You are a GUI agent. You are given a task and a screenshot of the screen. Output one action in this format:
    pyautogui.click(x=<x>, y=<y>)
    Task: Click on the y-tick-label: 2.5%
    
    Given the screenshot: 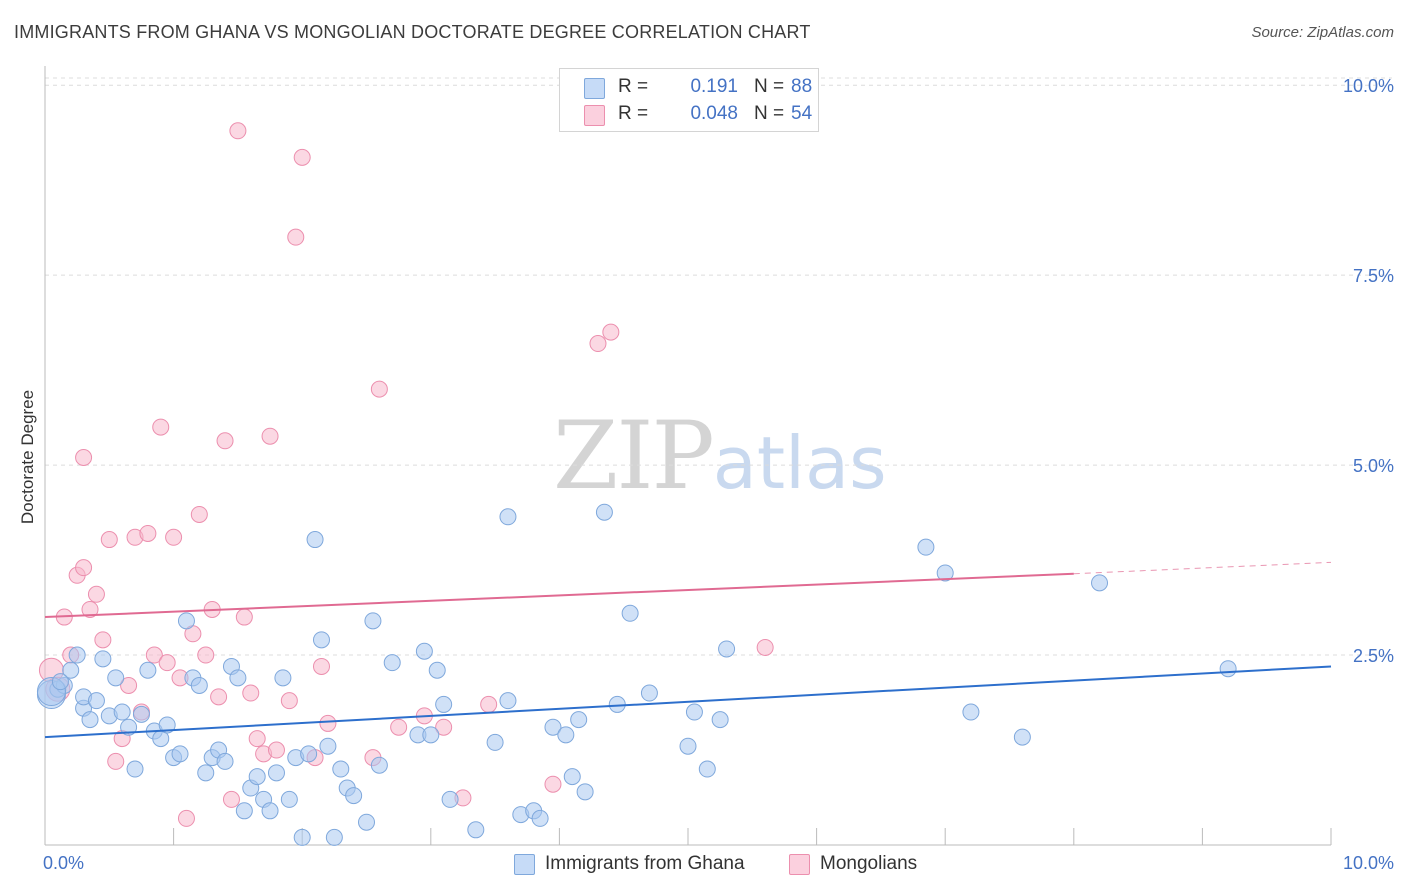 What is the action you would take?
    pyautogui.click(x=1373, y=656)
    